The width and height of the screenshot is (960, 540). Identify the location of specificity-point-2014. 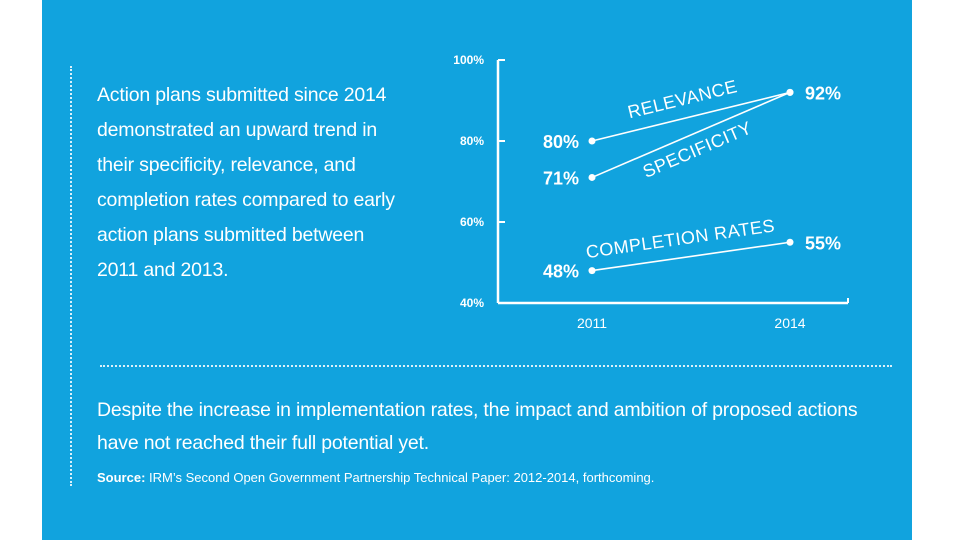
(790, 92).